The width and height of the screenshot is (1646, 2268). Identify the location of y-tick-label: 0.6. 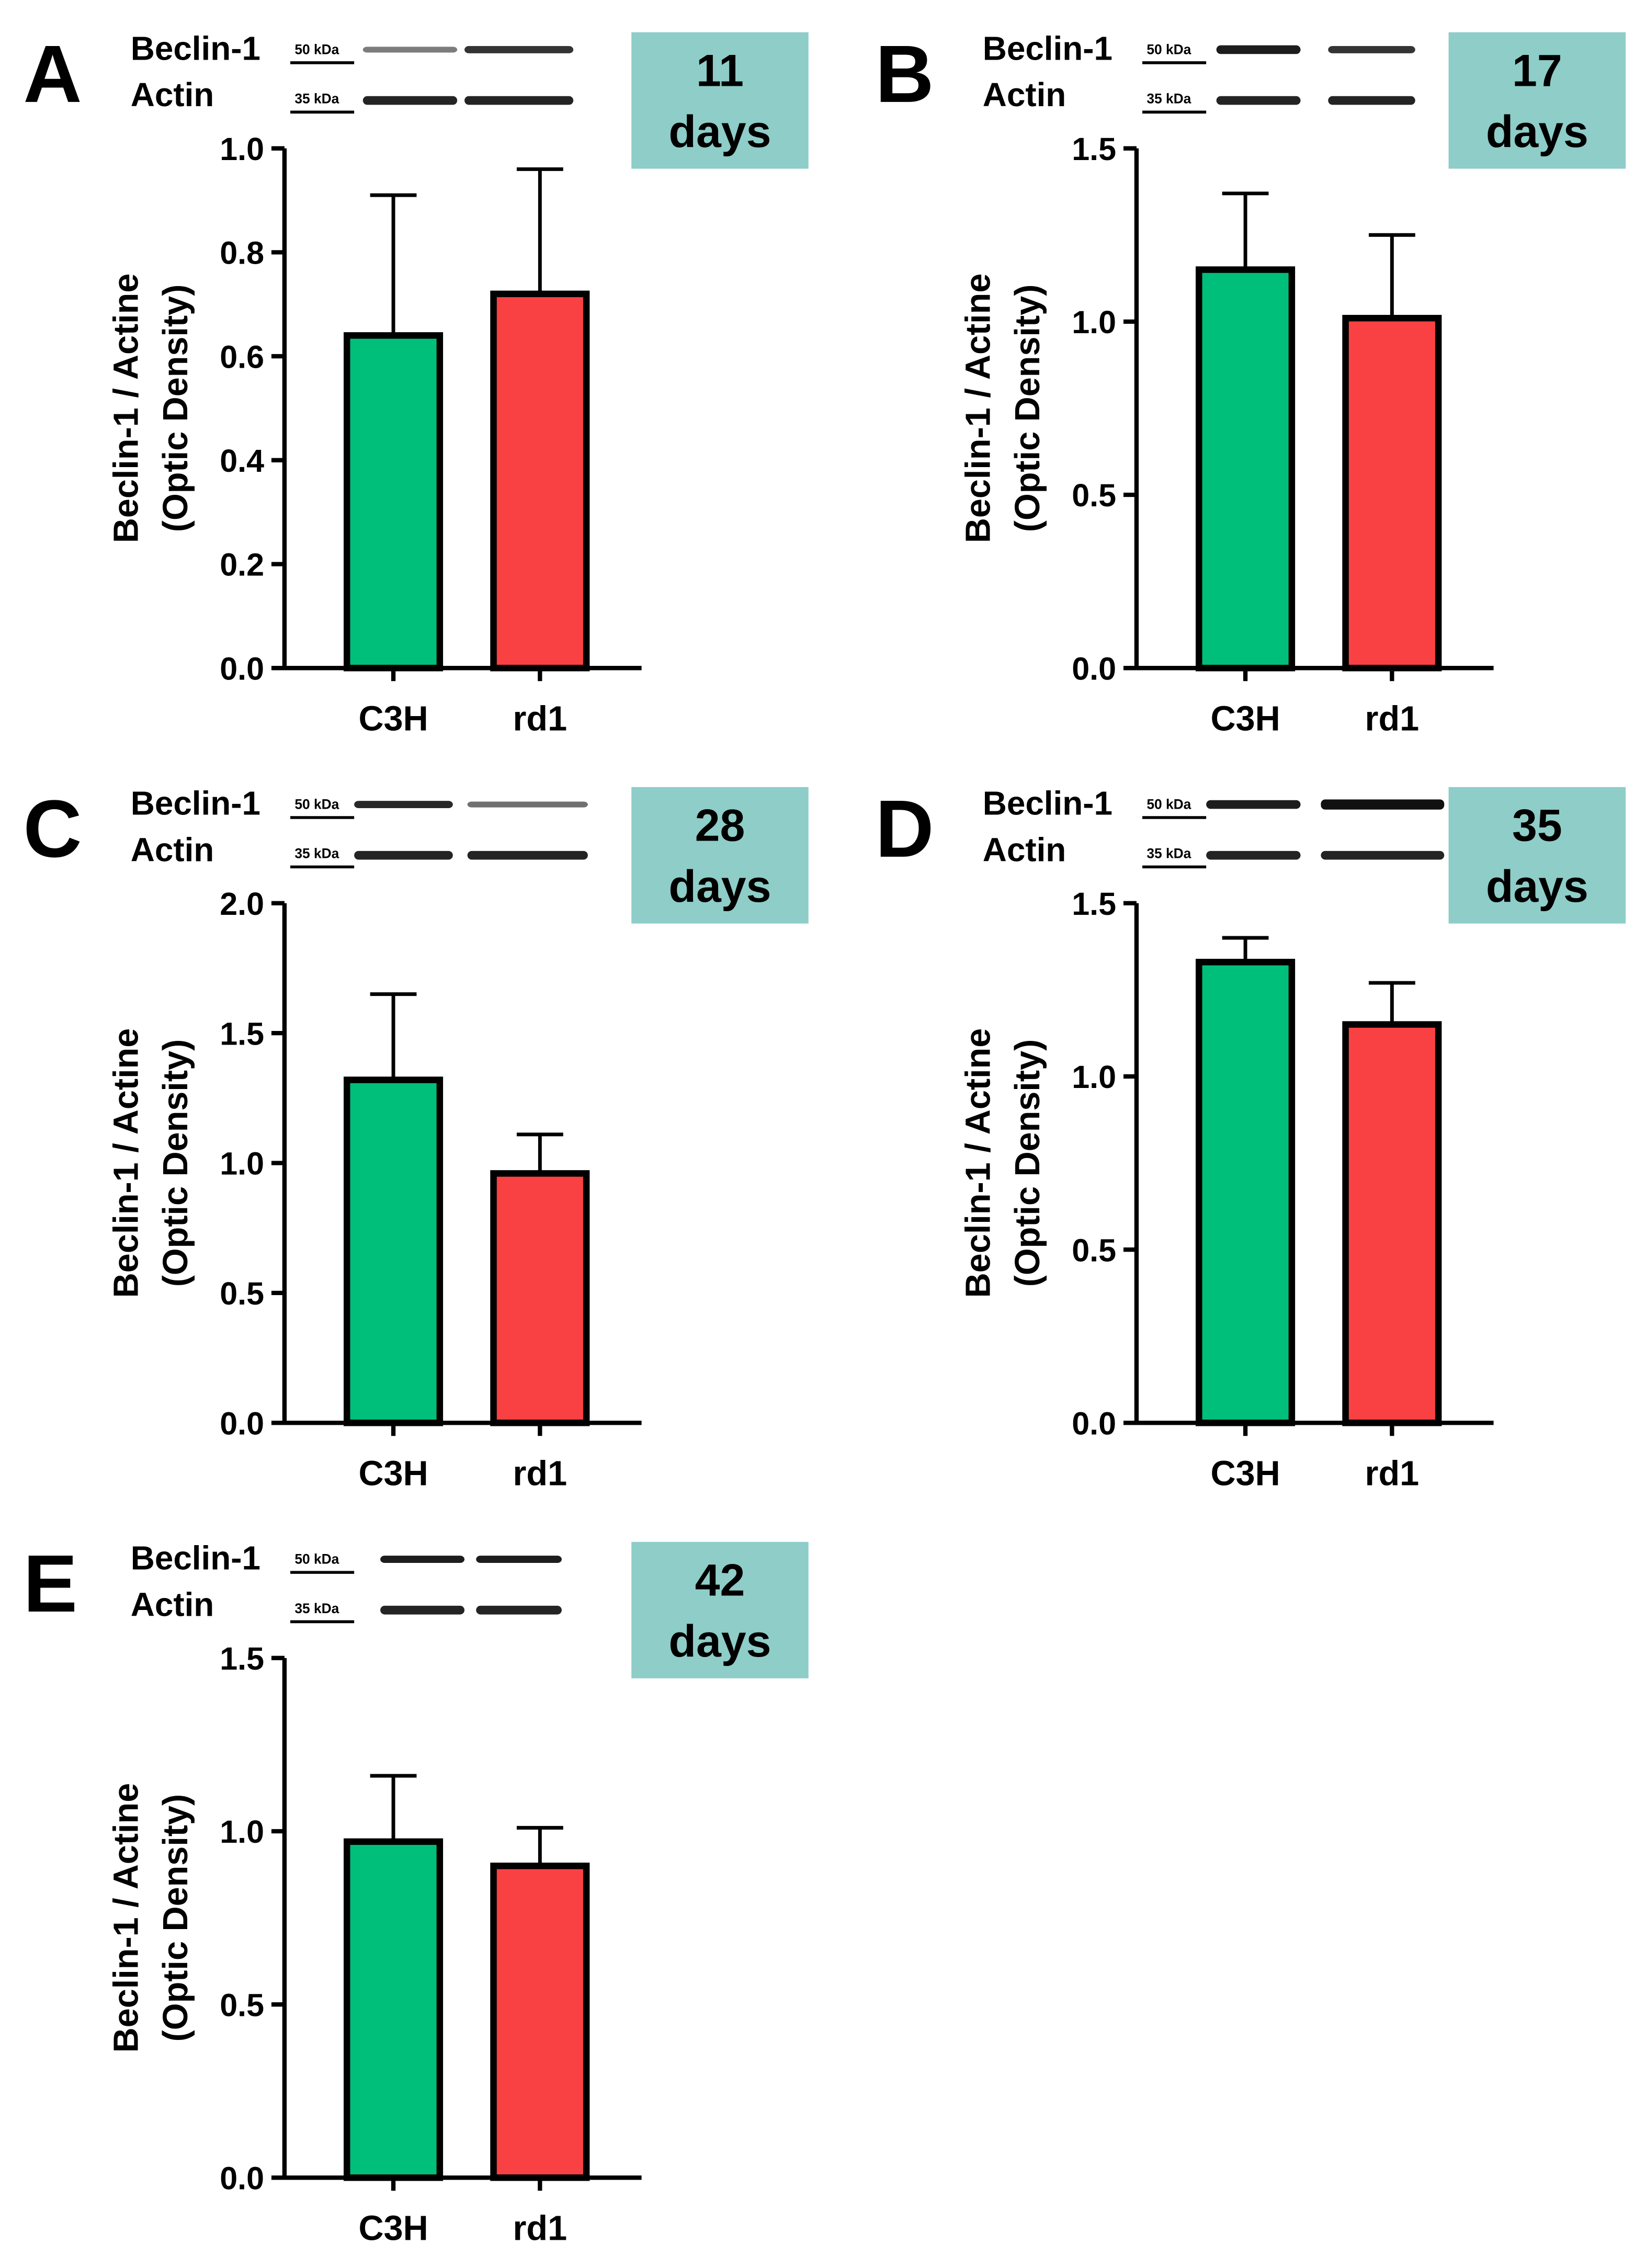
(242, 357).